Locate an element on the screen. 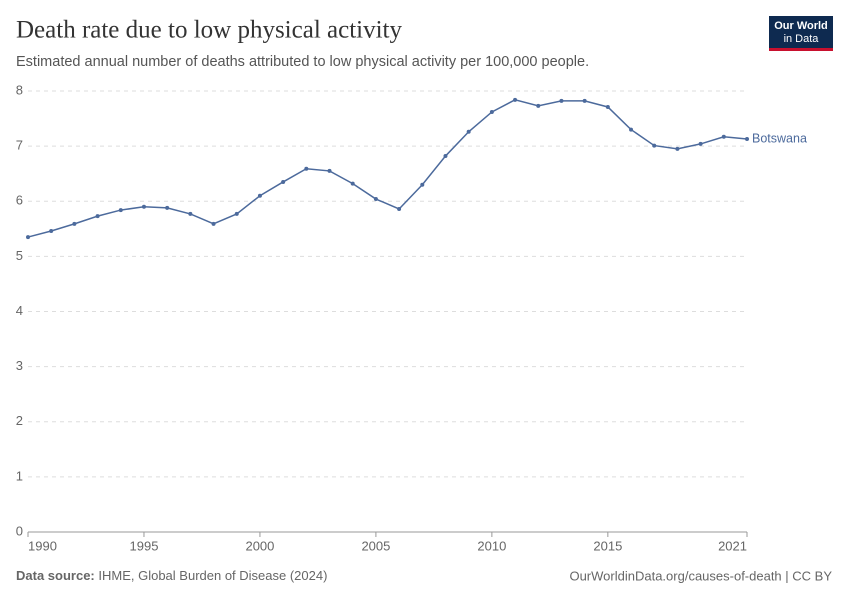 This screenshot has width=850, height=605. y-tick-label: 7 is located at coordinates (19, 145).